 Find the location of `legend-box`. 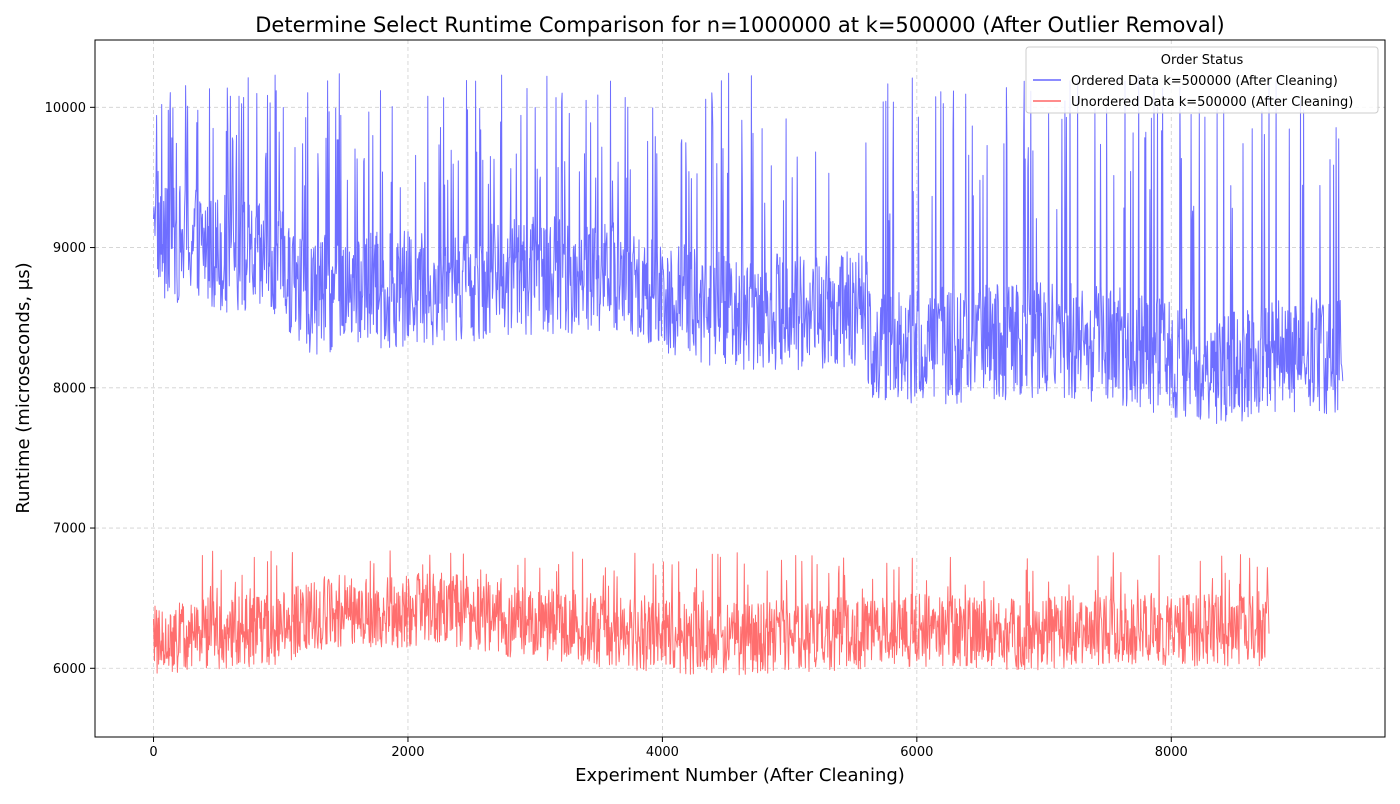

legend-box is located at coordinates (1202, 80).